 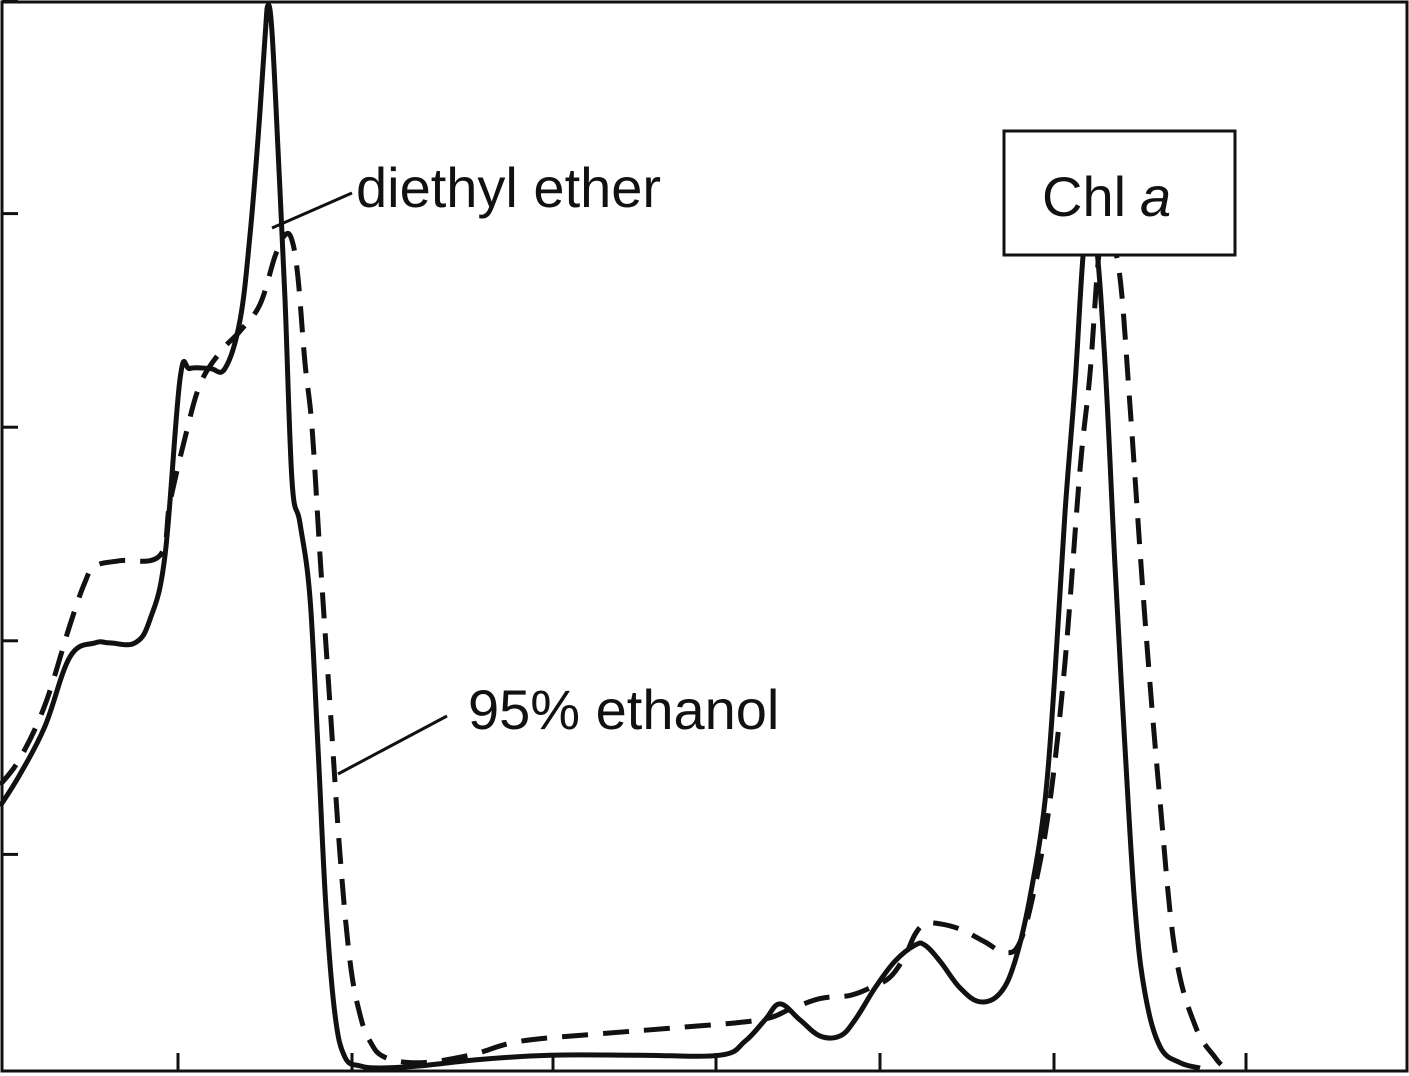 I want to click on legend-box-frame, so click(x=1119, y=193).